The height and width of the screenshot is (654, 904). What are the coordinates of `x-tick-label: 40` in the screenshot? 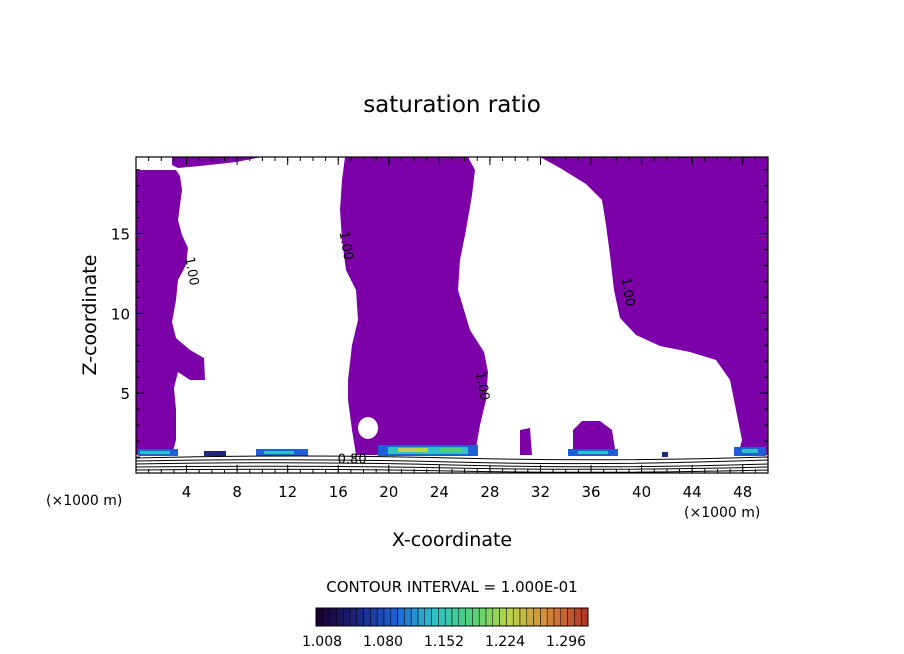 It's located at (641, 492).